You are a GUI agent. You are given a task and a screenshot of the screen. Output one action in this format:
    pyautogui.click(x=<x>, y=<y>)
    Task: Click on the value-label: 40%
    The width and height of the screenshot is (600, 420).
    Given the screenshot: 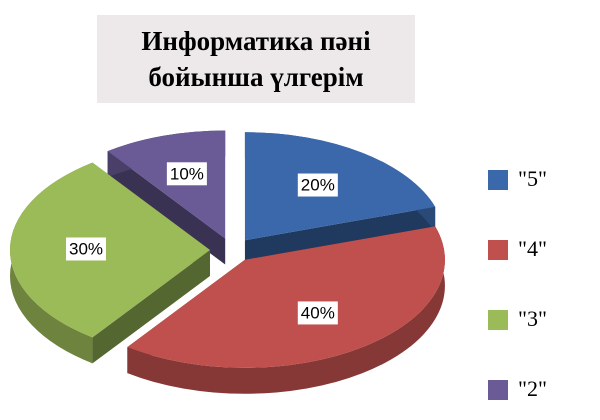 What is the action you would take?
    pyautogui.click(x=318, y=312)
    